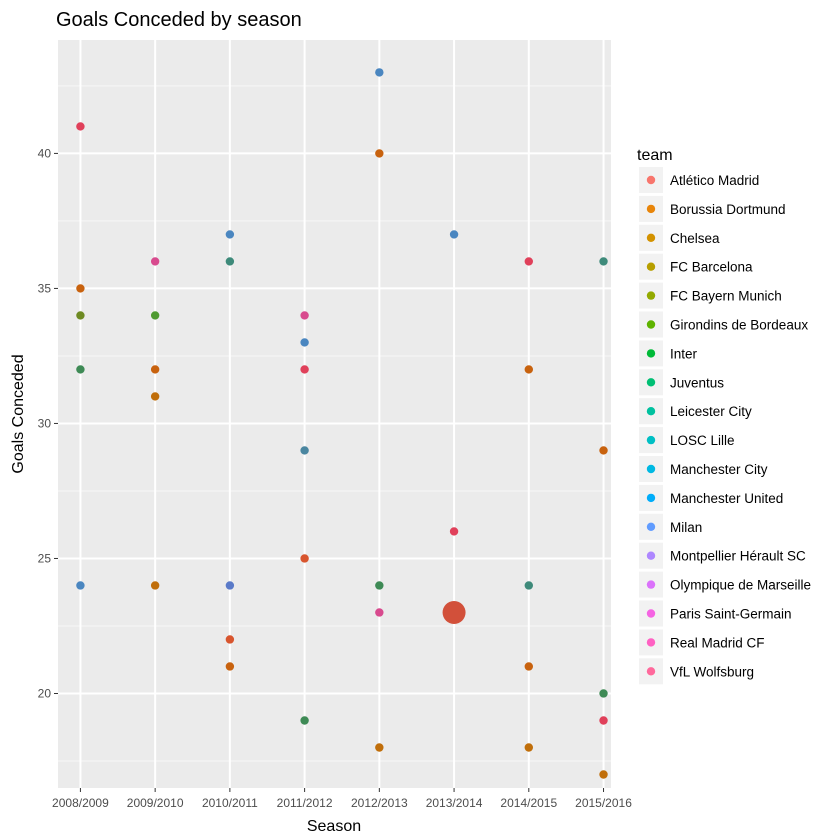 The height and width of the screenshot is (840, 840). Describe the element at coordinates (684, 353) in the screenshot. I see `legend-label: Inter` at that location.